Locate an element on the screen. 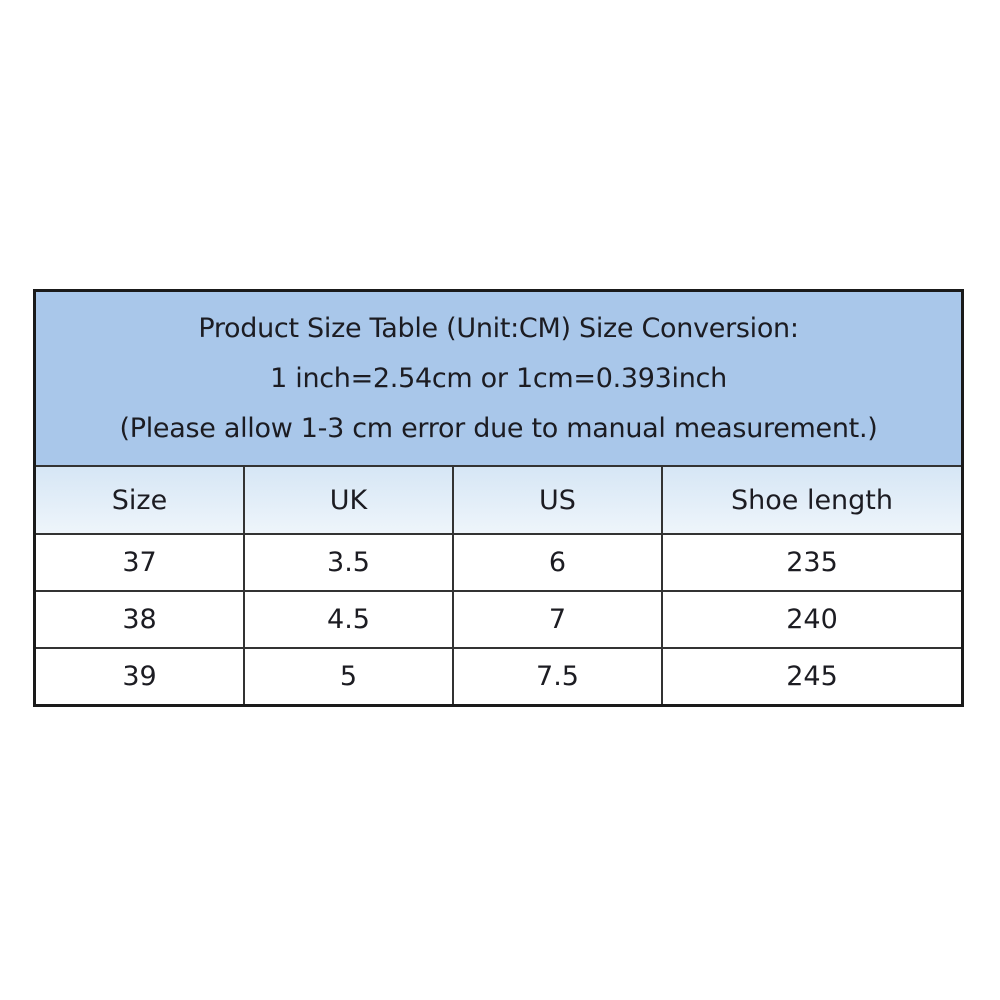  cell-uk: 4.5 is located at coordinates (349, 619).